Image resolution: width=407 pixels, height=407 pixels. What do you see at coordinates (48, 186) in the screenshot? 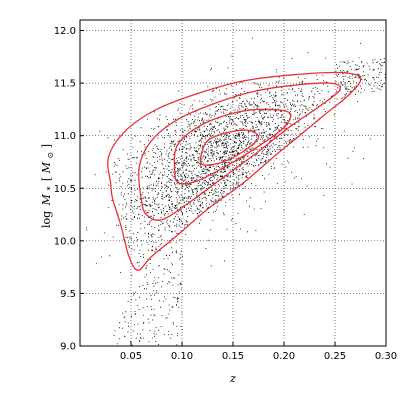
I see `y-axis-label: log M * [ M ⊙ ]` at bounding box center [48, 186].